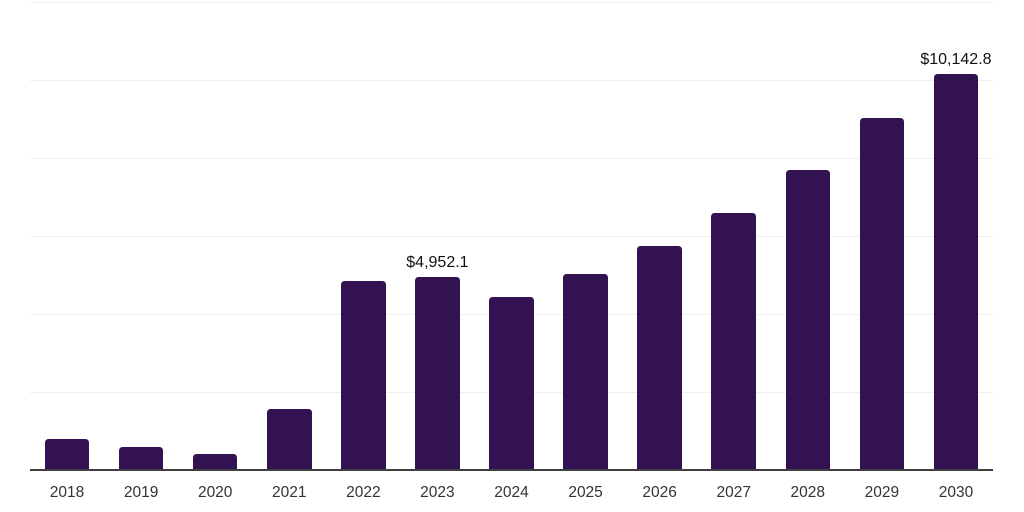 The width and height of the screenshot is (1024, 512). What do you see at coordinates (585, 492) in the screenshot?
I see `x-tick-label-2025: 2025` at bounding box center [585, 492].